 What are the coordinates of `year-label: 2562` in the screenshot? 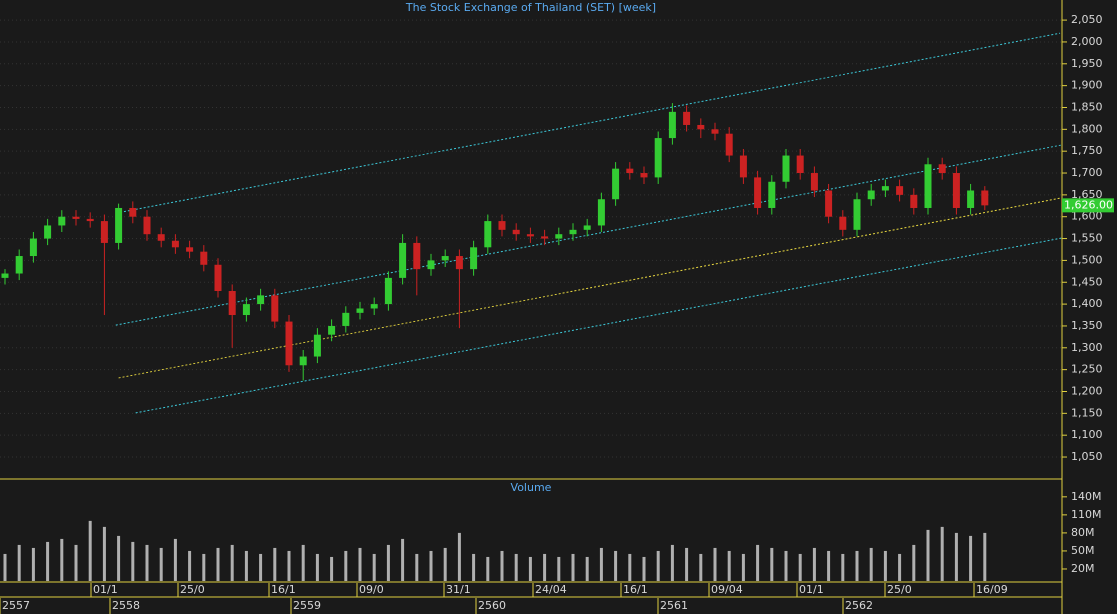 It's located at (859, 605).